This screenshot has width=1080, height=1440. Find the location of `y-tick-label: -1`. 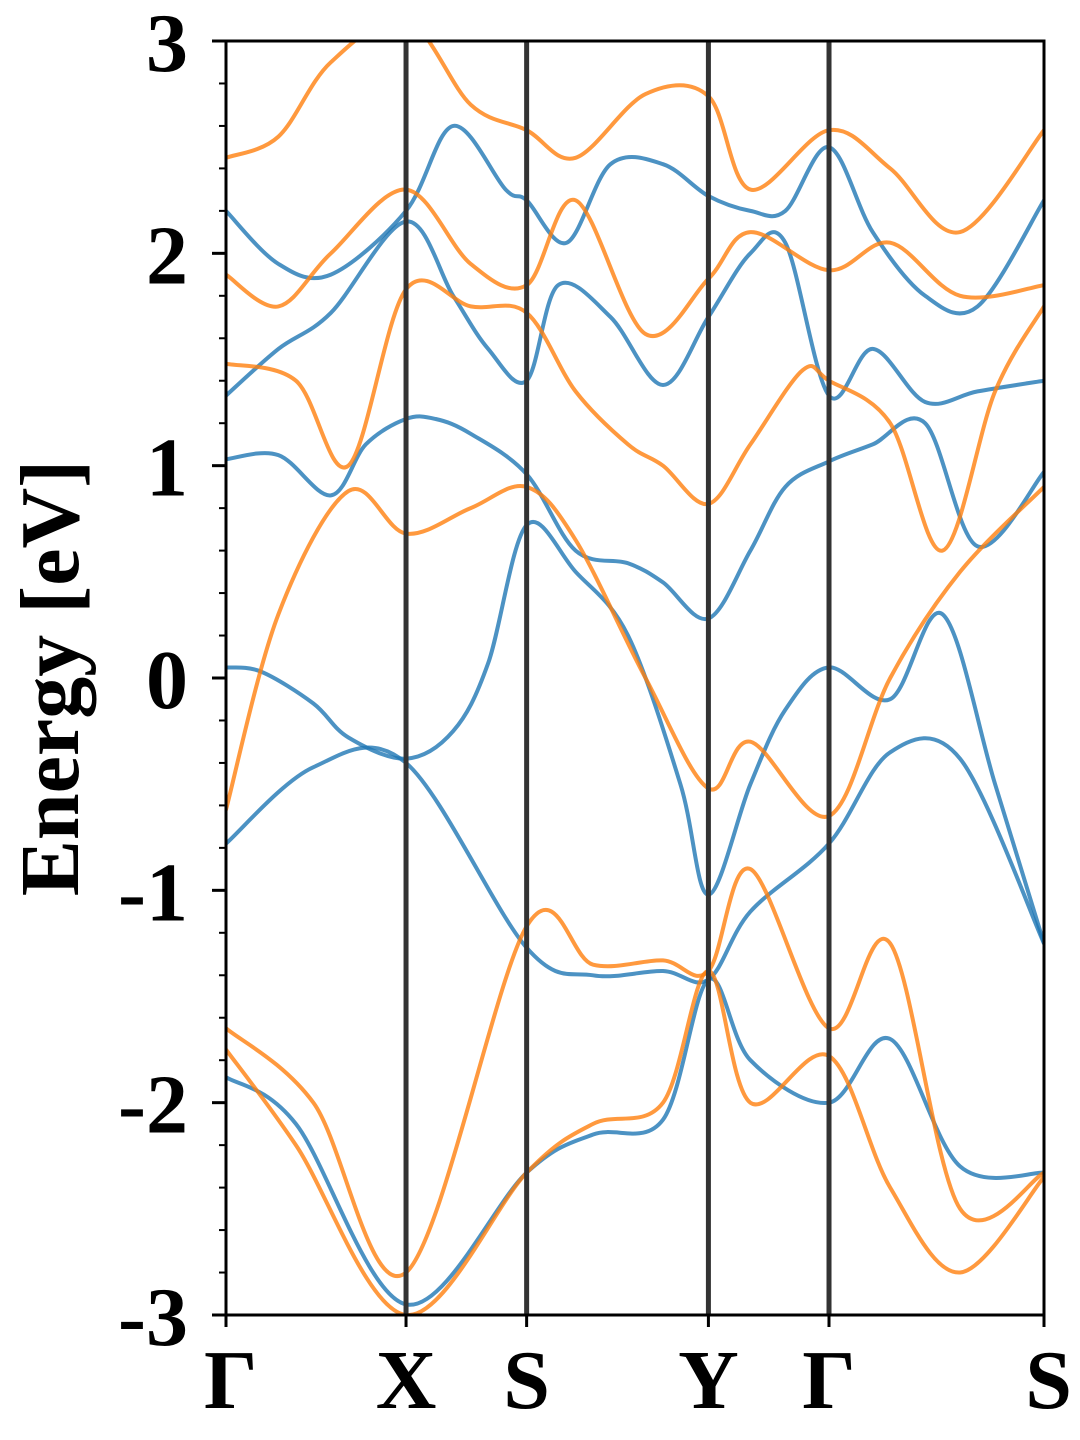

y-tick-label: -1 is located at coordinates (153, 892).